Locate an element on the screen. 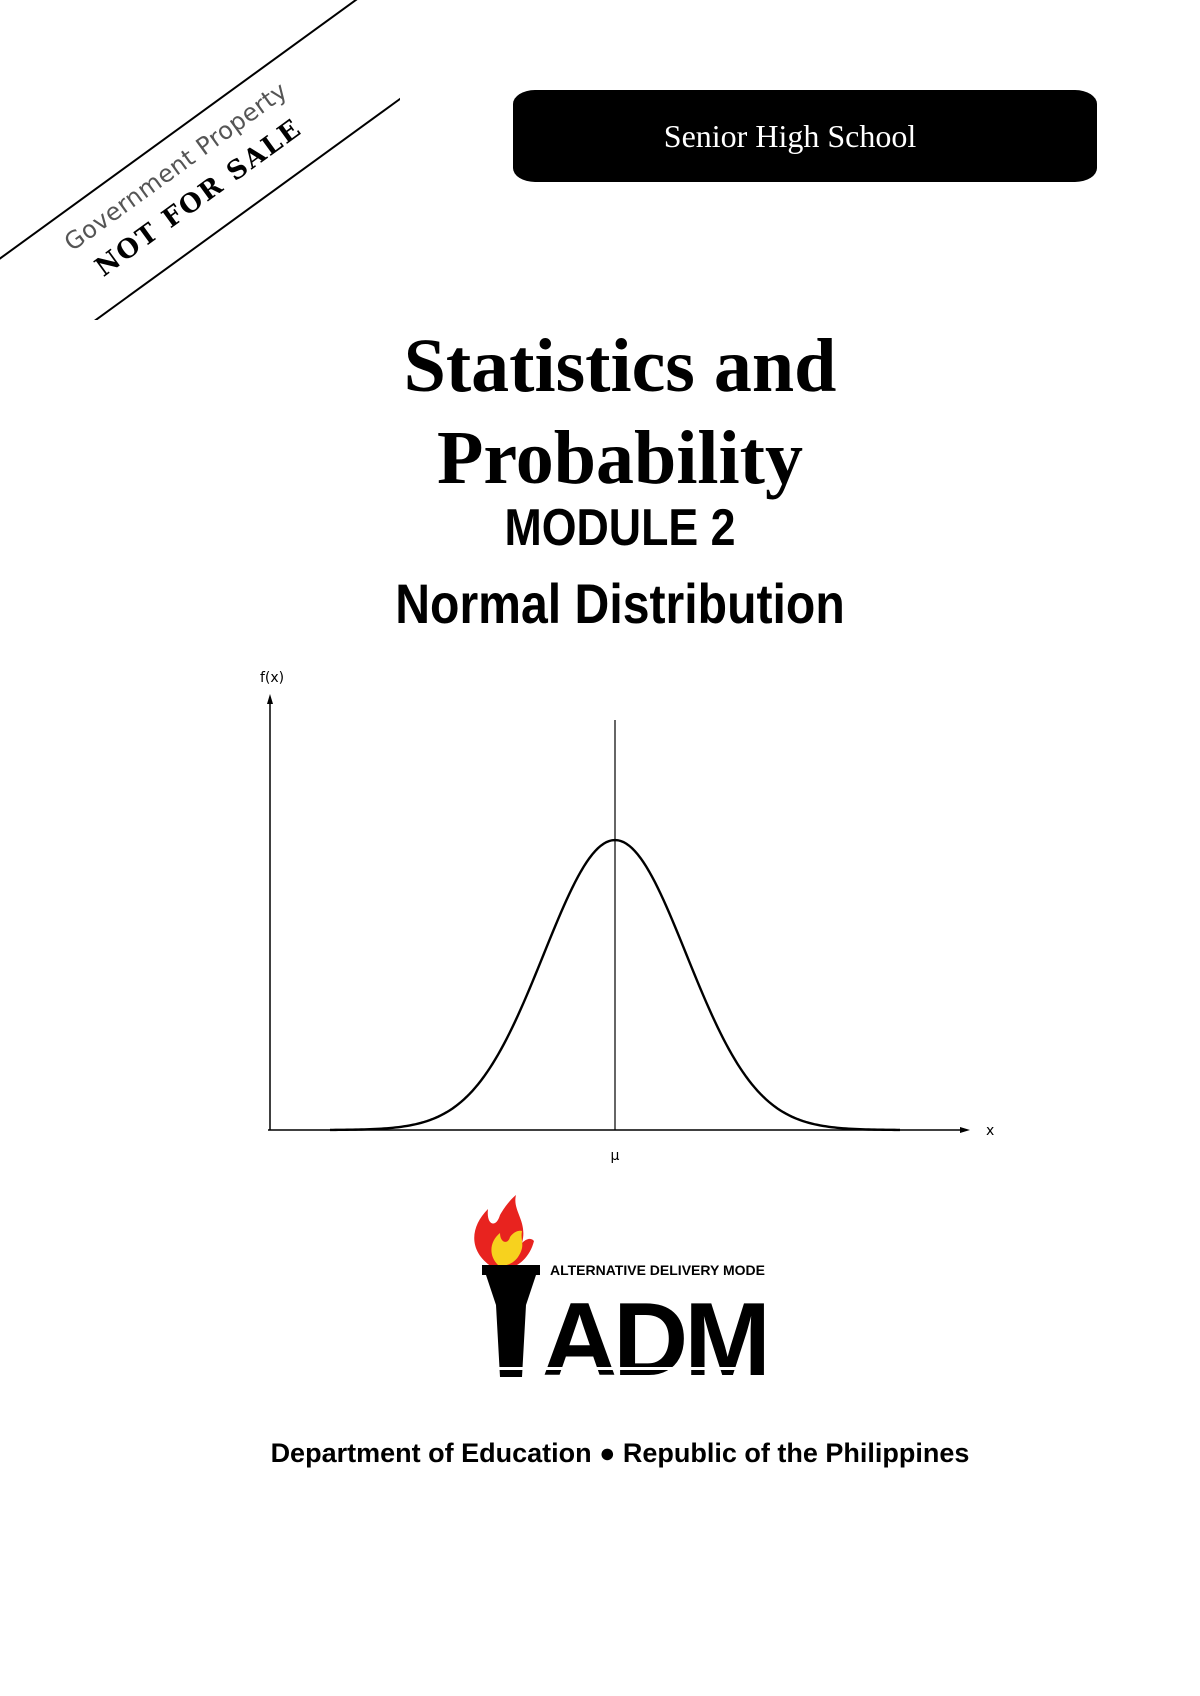 This screenshot has width=1200, height=1696. adm-logo: ALTERNATIVE DELIVERY MODE ADM is located at coordinates (620, 1295).